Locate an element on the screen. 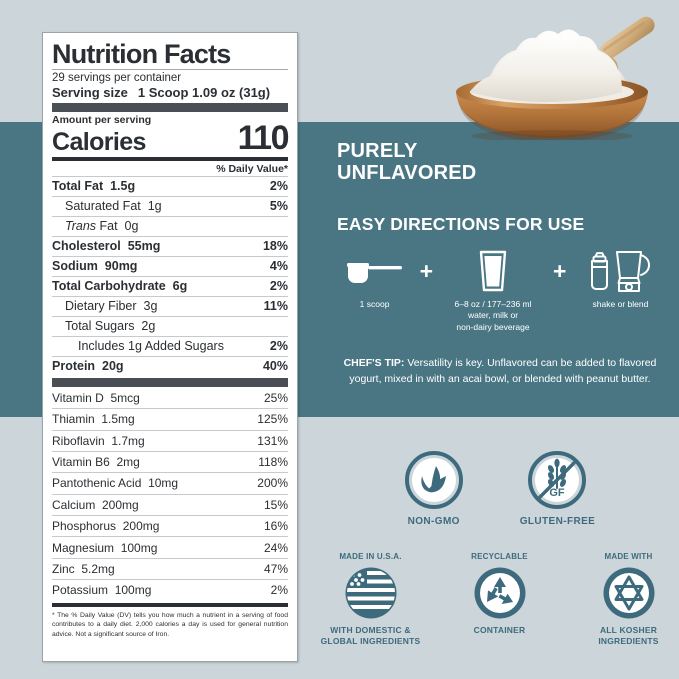 The width and height of the screenshot is (679, 679). svg-text: GF is located at coordinates (558, 493).